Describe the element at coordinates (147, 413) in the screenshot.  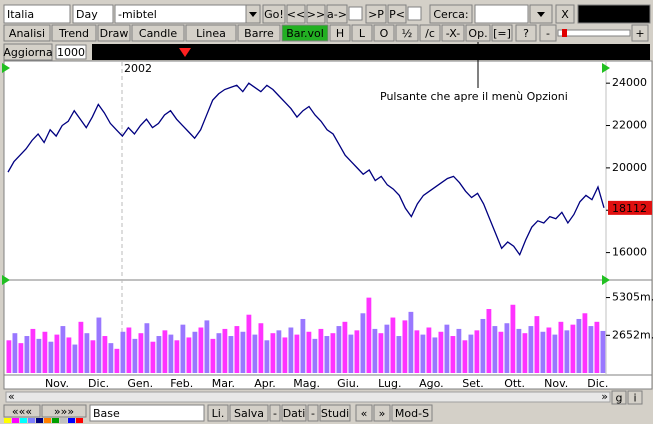
I see `layout-field` at that location.